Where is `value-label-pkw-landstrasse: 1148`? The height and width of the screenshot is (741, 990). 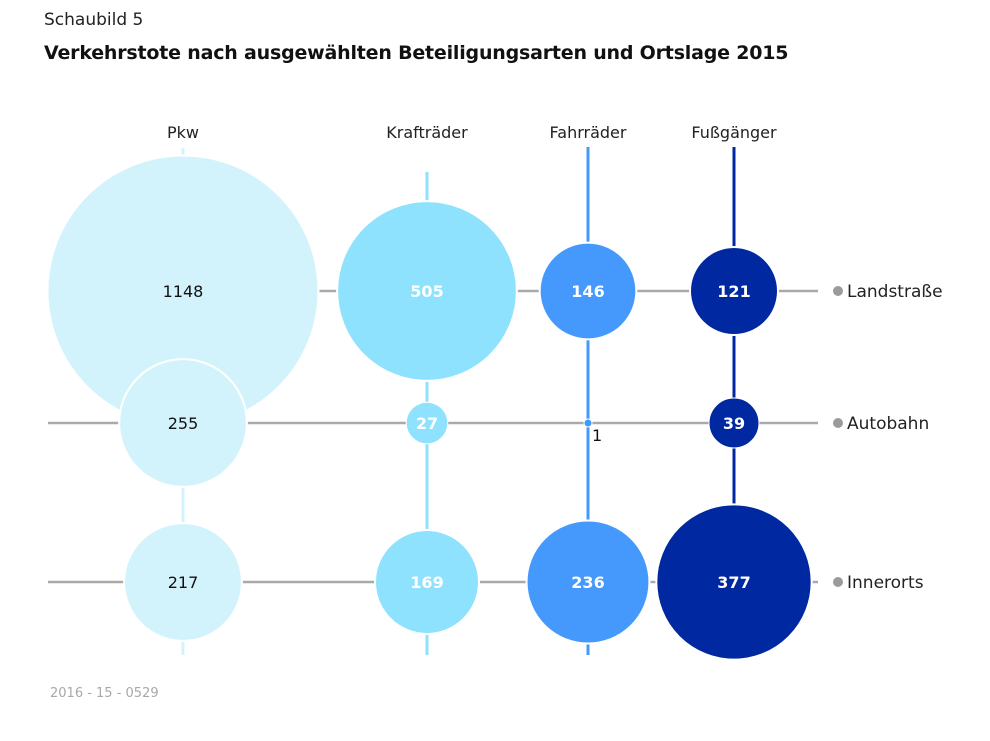
value-label-pkw-landstrasse: 1148 is located at coordinates (183, 291).